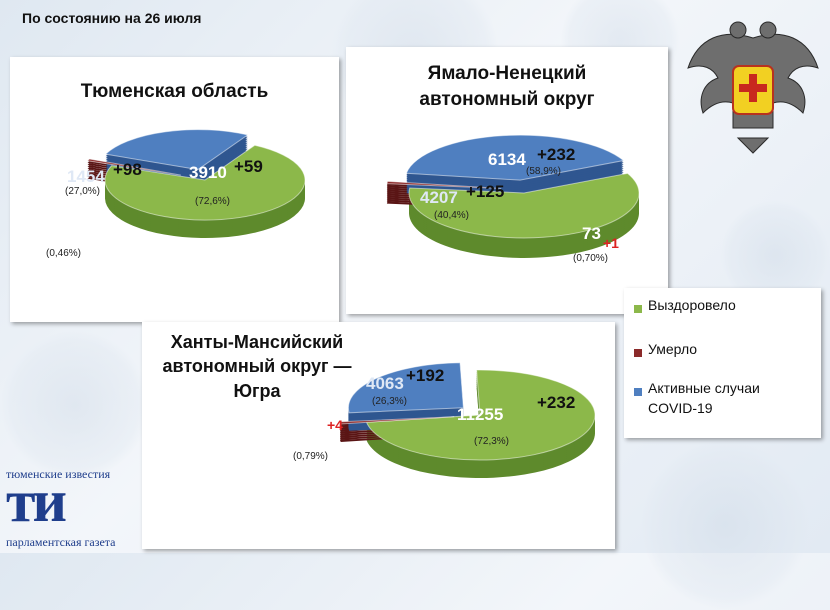  Describe the element at coordinates (439, 197) in the screenshot. I see `slice-value-active: 4207` at that location.